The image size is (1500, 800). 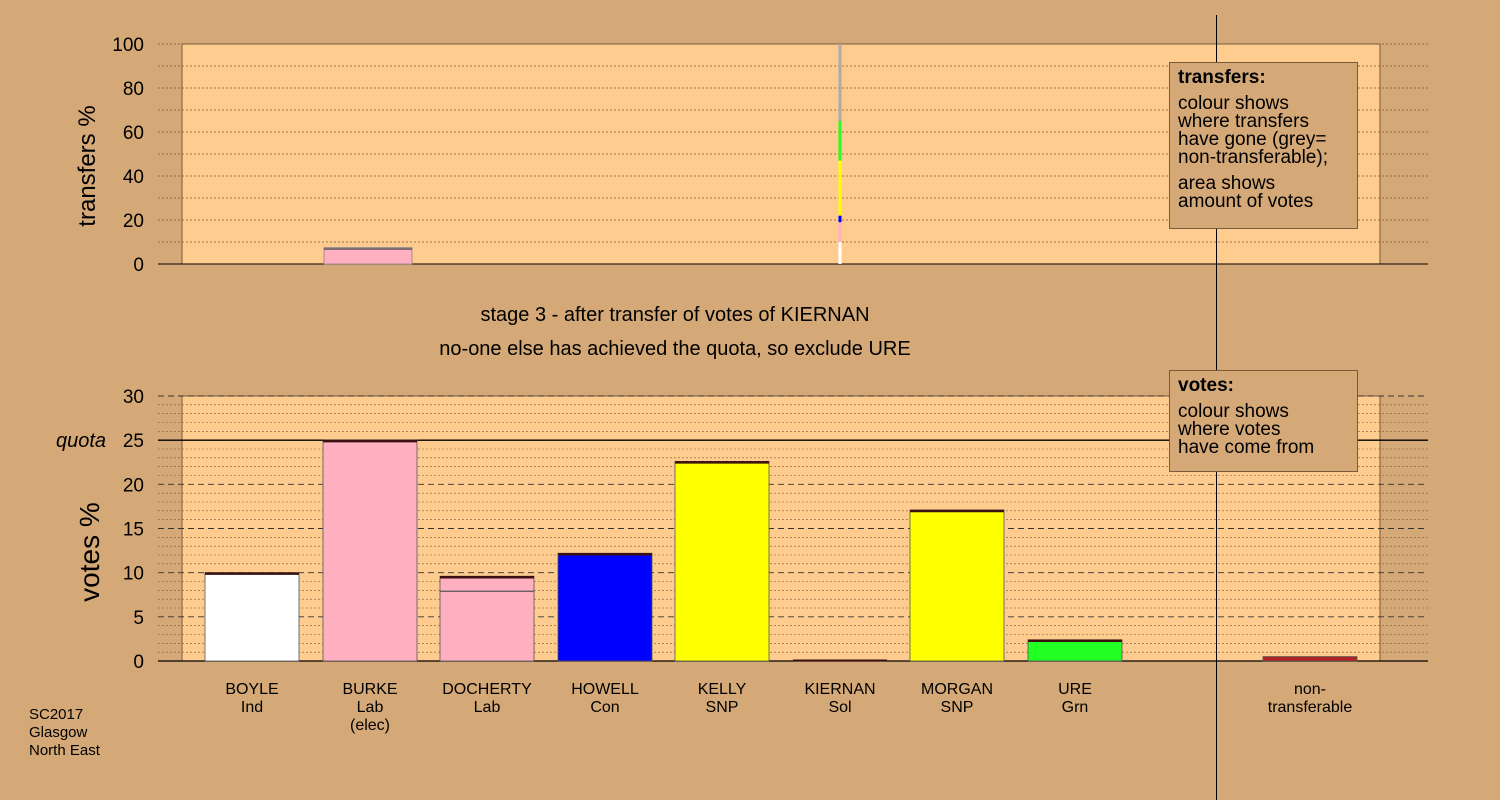 What do you see at coordinates (128, 45) in the screenshot?
I see `transfers-y-tick-label: 100` at bounding box center [128, 45].